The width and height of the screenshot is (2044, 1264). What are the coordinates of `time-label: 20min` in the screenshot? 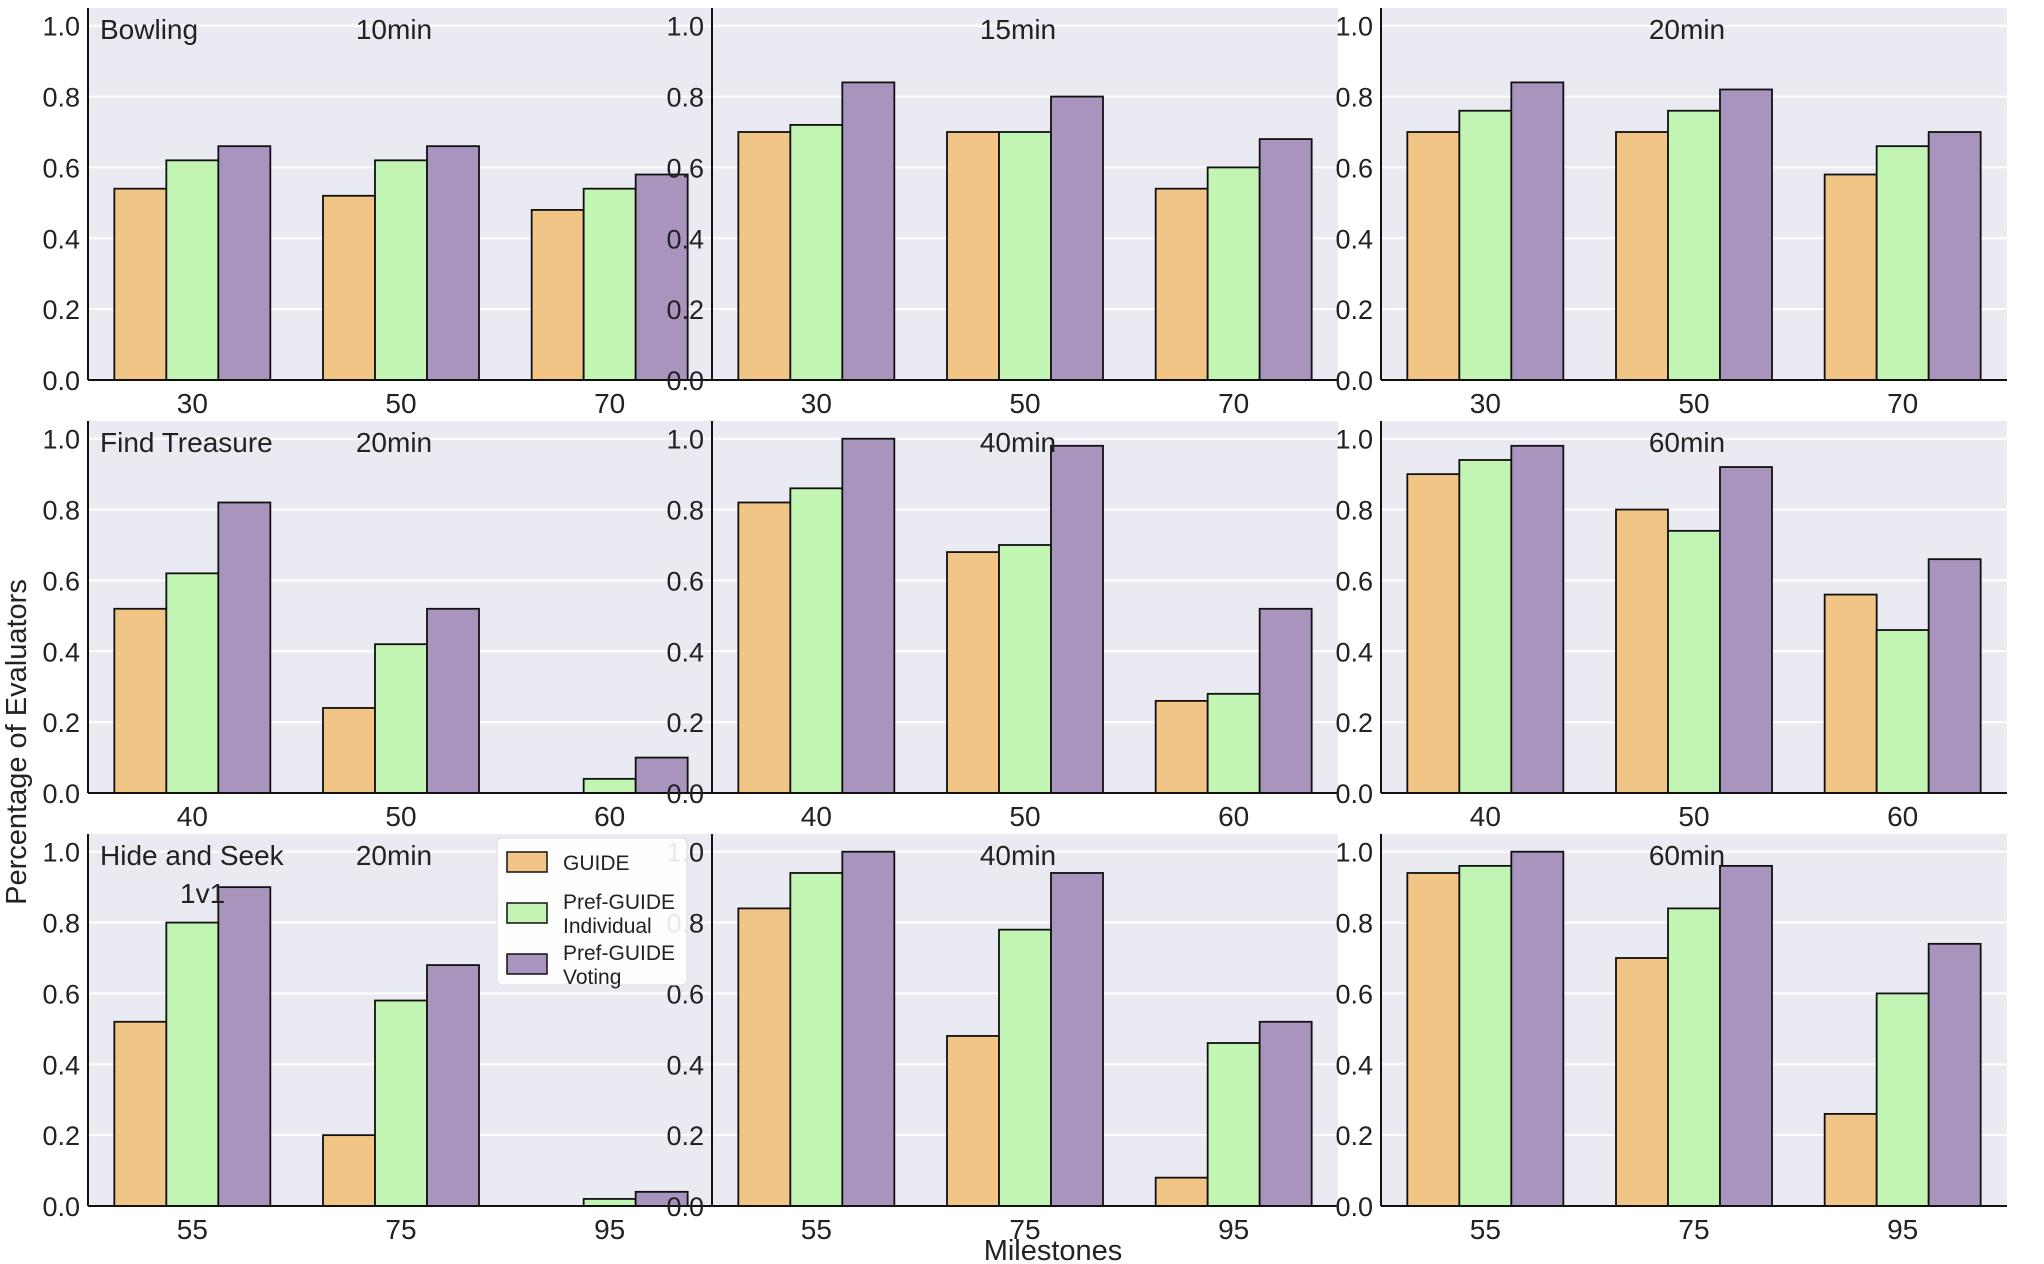 It's located at (394, 442).